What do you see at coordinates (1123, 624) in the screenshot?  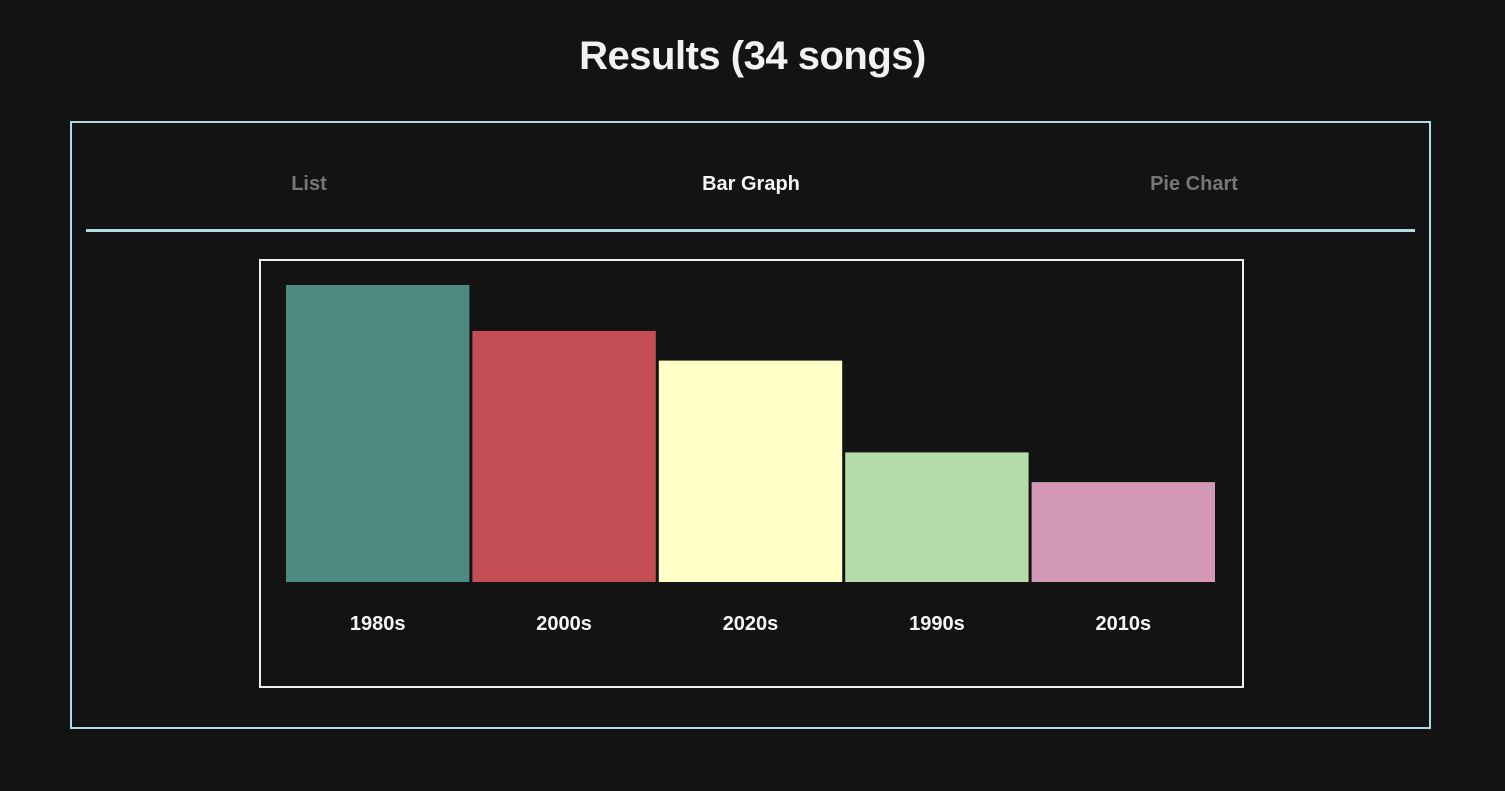 I see `category-label-2010s: 2010s` at bounding box center [1123, 624].